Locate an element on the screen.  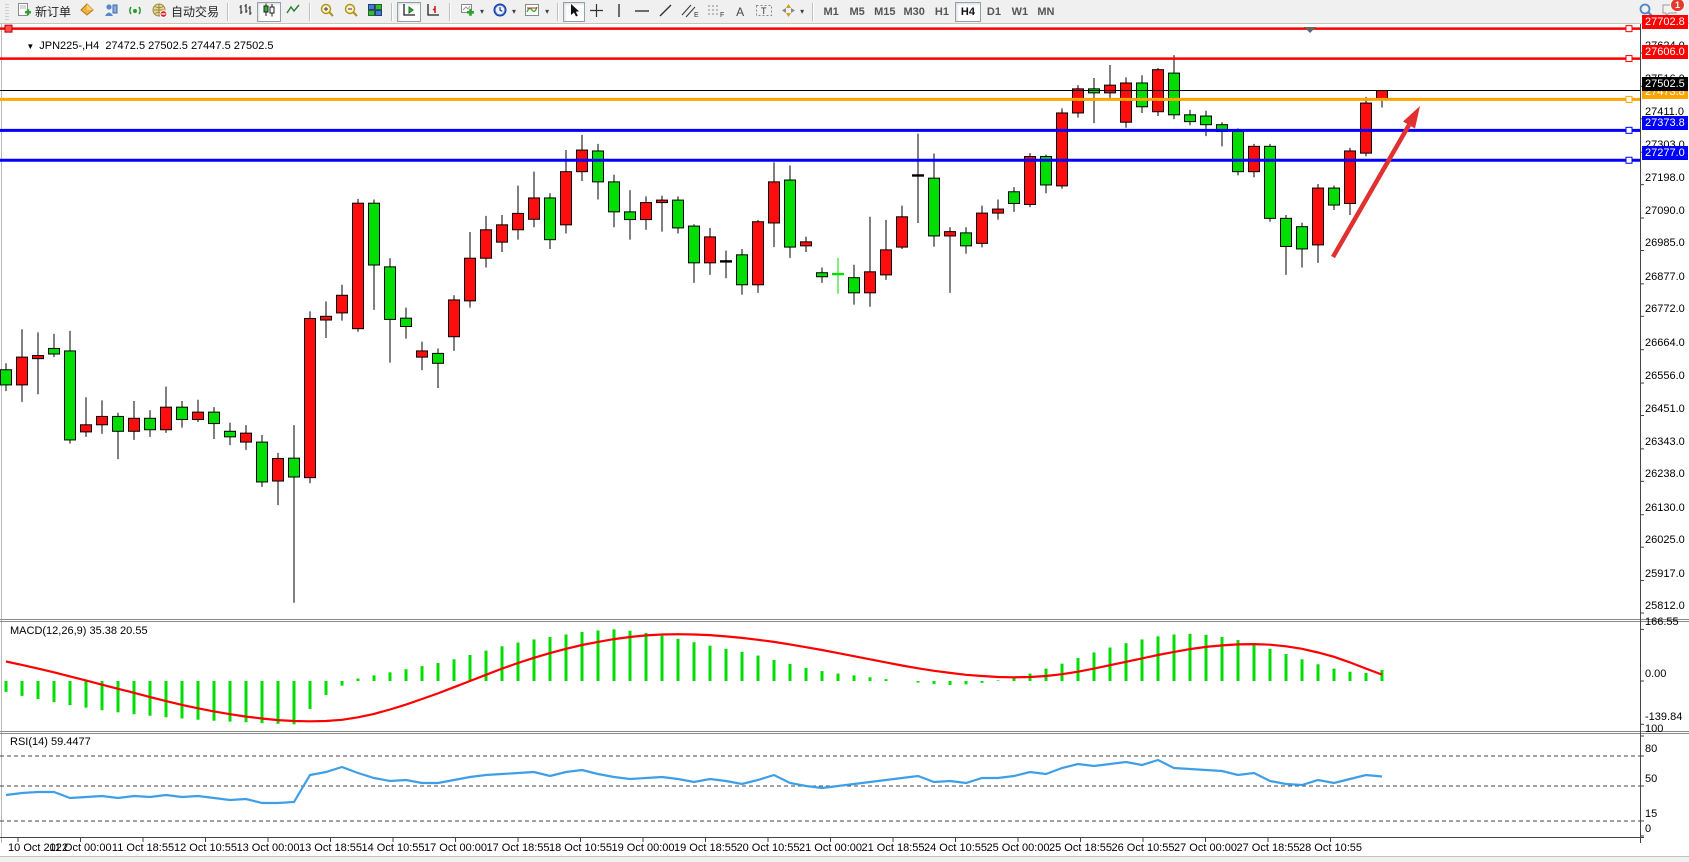
axis-tick-label: 27411.0 is located at coordinates (1664, 111).